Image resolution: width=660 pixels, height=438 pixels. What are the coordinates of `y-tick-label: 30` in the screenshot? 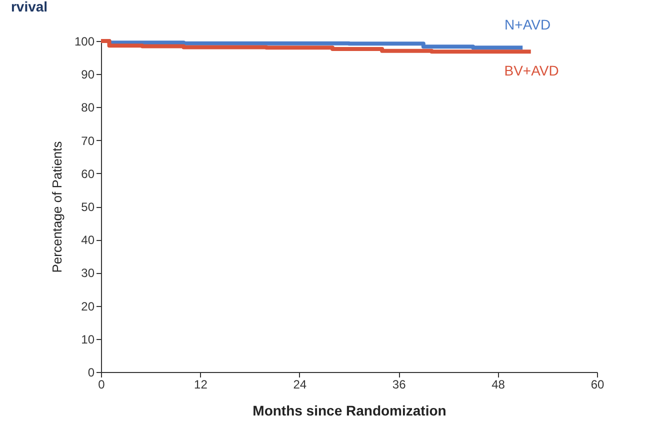 It's located at (88, 273).